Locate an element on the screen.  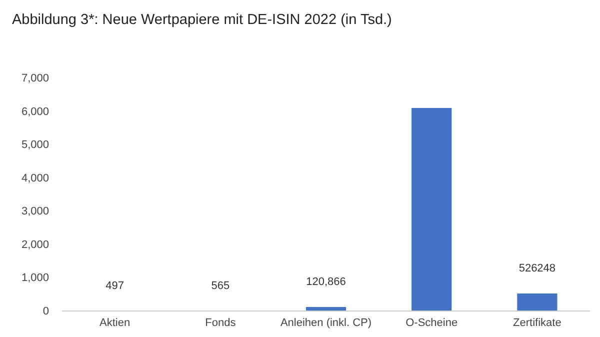
x-tick-label: O-Scheine is located at coordinates (432, 323).